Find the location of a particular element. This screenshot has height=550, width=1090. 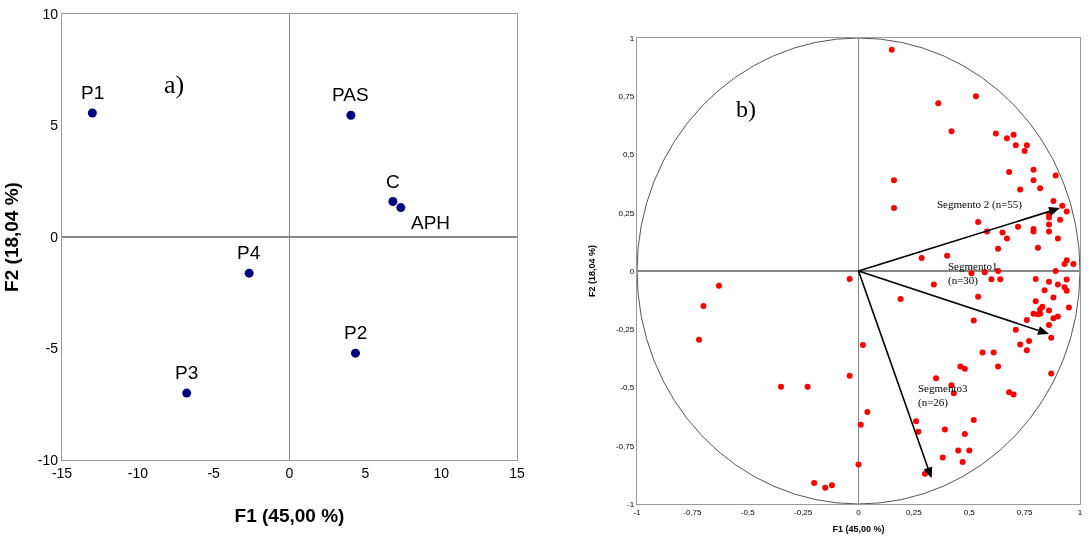

x-tick-label: 10 is located at coordinates (441, 473).